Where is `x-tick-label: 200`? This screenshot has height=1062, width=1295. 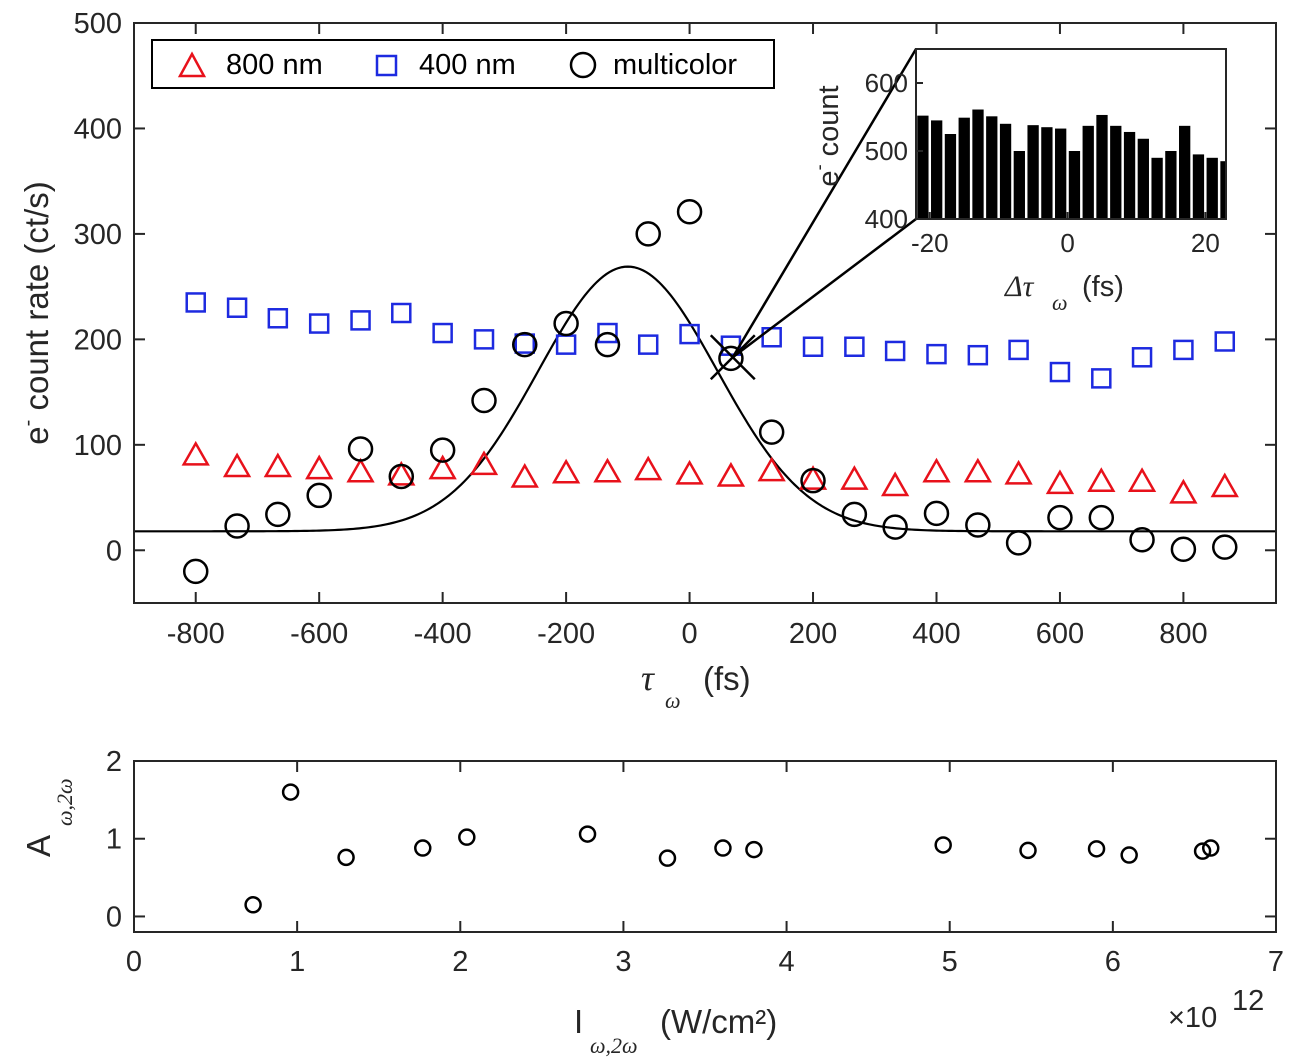
x-tick-label: 200 is located at coordinates (813, 634).